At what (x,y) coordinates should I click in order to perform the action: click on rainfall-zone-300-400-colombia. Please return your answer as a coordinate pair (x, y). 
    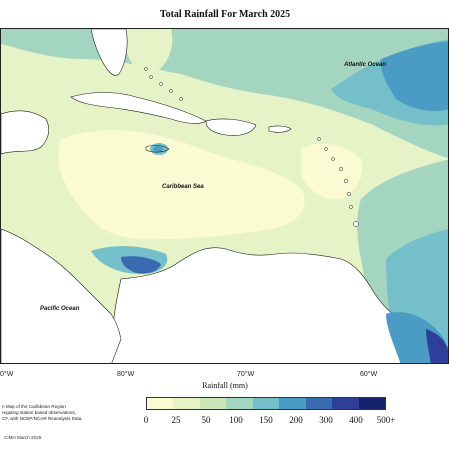
    Looking at the image, I should click on (141, 265).